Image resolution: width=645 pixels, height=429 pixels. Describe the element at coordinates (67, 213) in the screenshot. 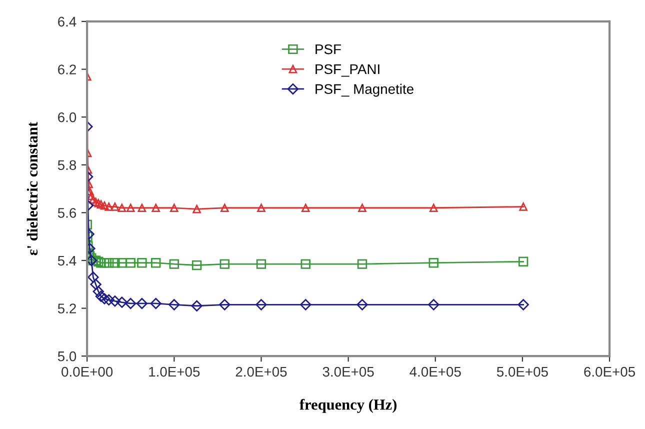

I see `y-tick-label: 5.6` at that location.